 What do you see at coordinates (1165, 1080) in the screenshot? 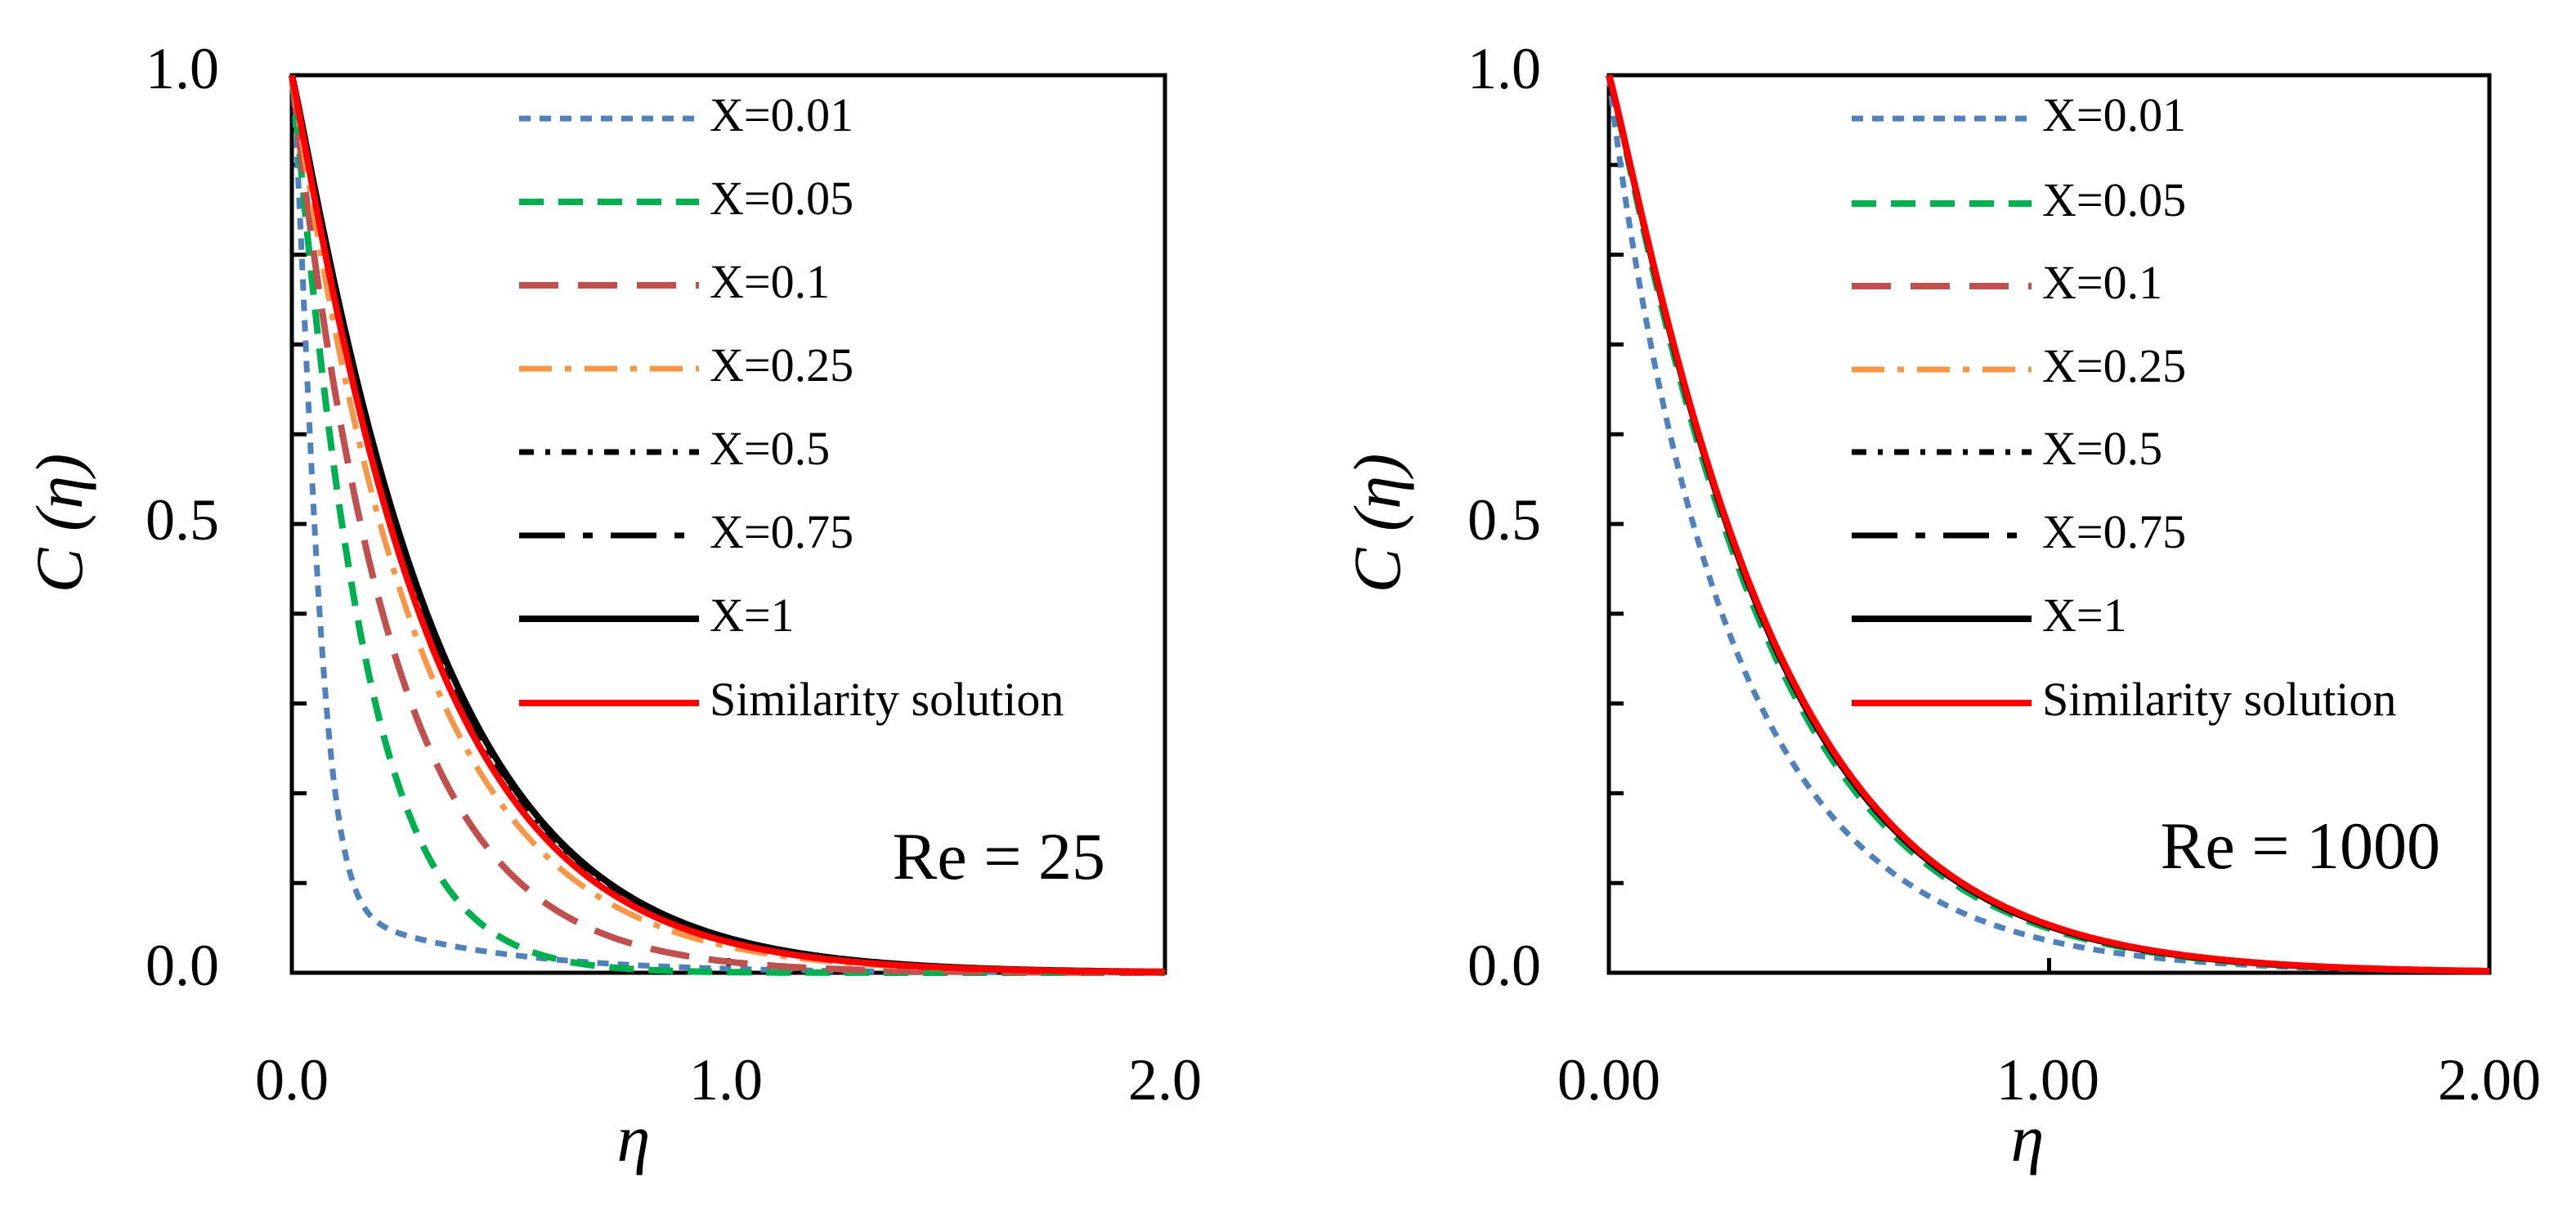
I see `x-tick-label: 2.0` at bounding box center [1165, 1080].